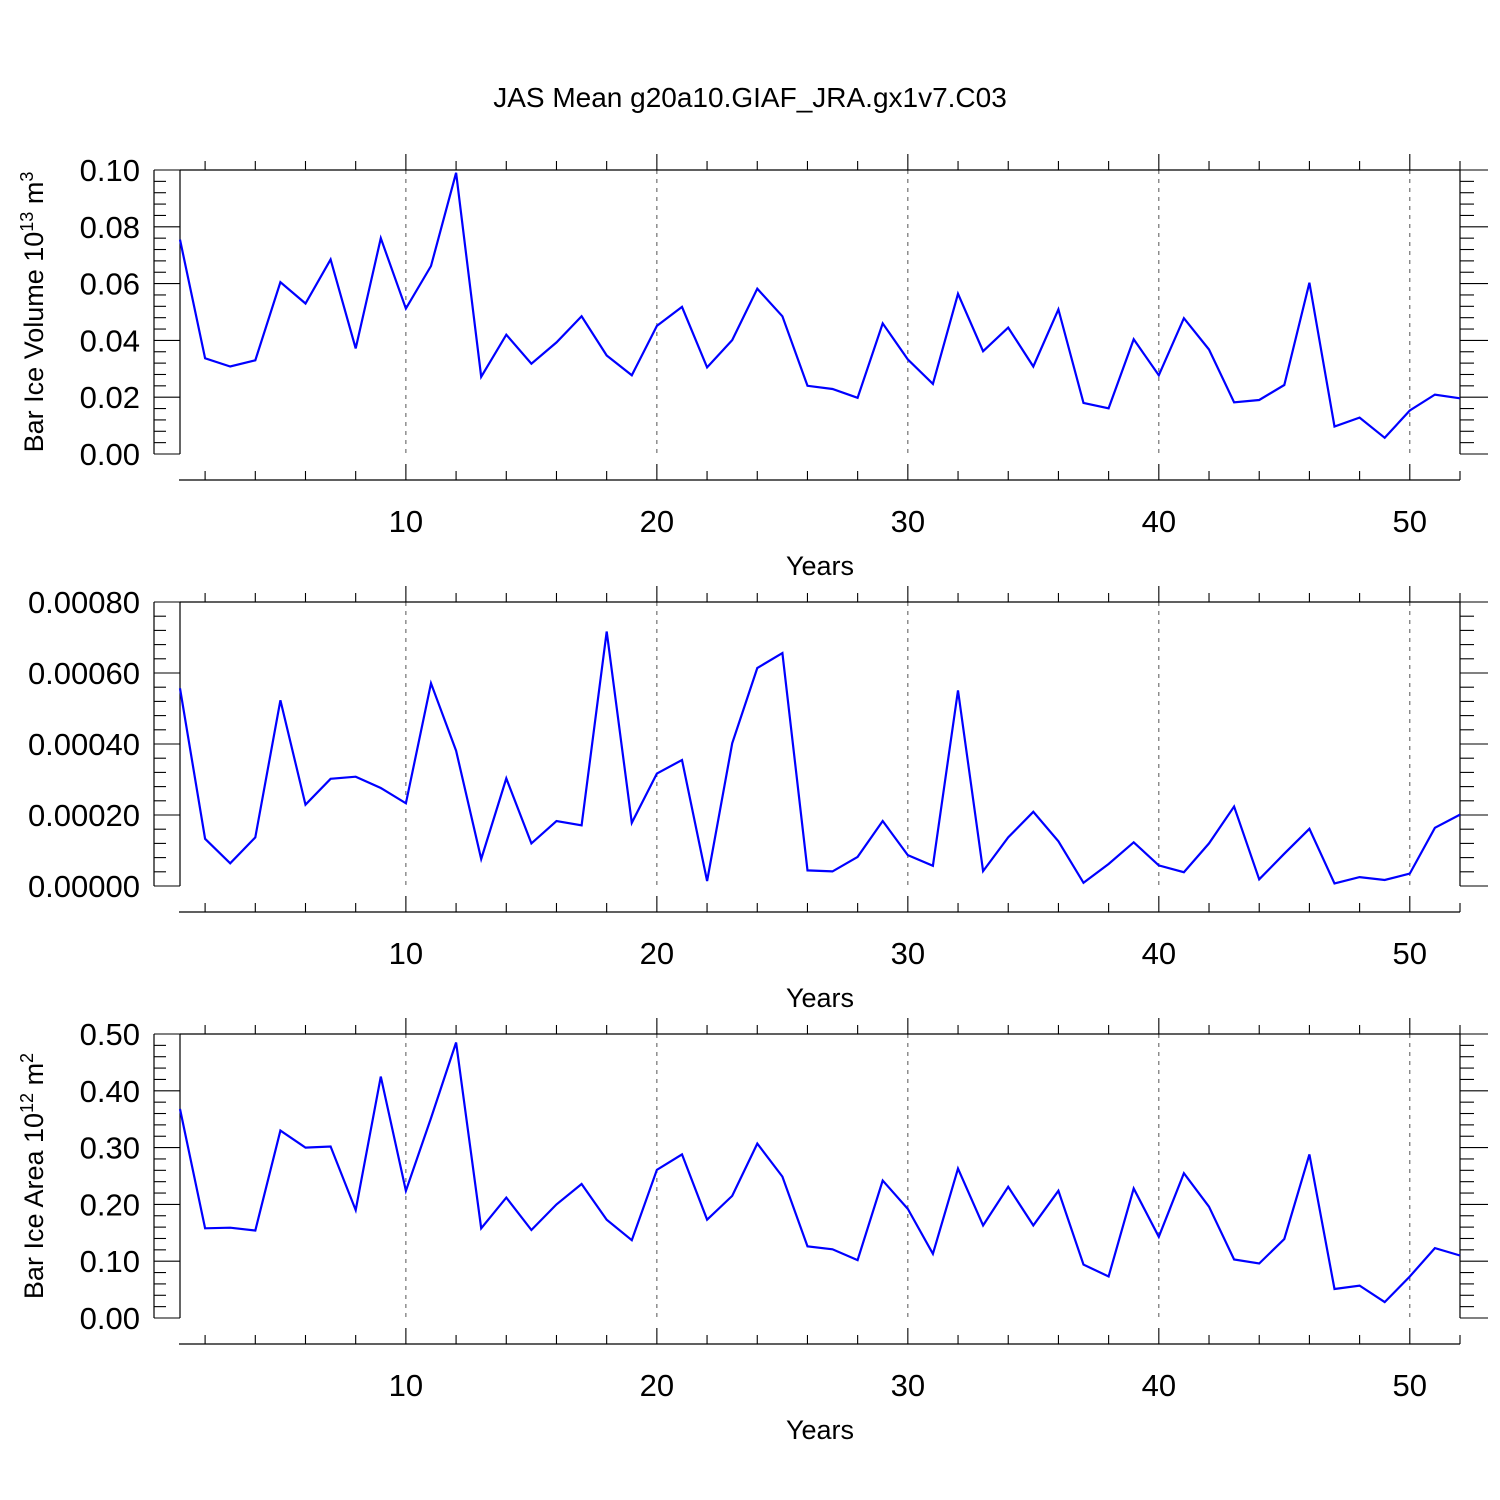 The image size is (1500, 1500). I want to click on y-tick-label: 0.20, so click(110, 1204).